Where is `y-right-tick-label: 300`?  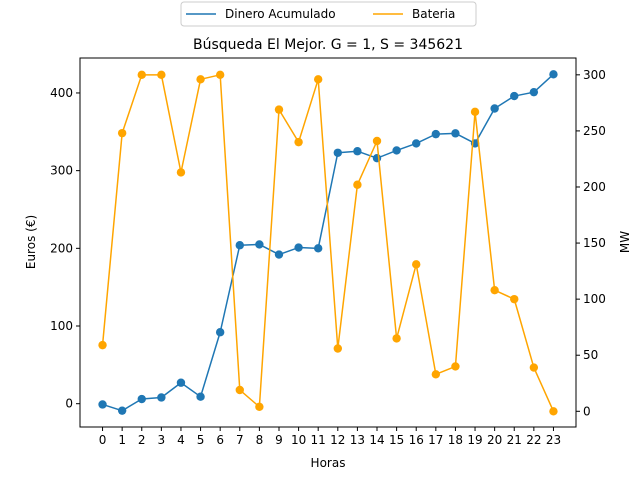
y-right-tick-label: 300 is located at coordinates (594, 75).